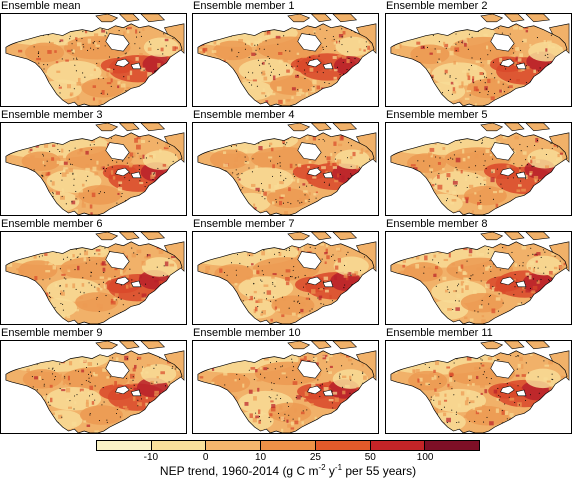  Describe the element at coordinates (285, 387) in the screenshot. I see `map-frame` at that location.